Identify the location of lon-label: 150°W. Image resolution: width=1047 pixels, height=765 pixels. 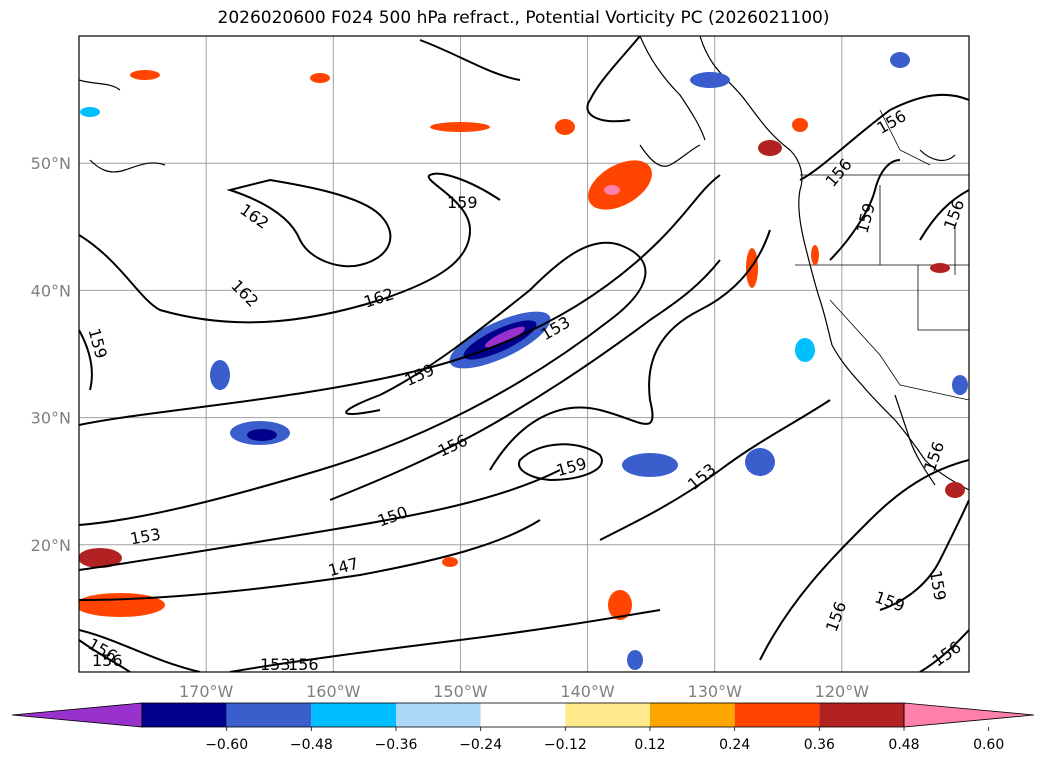
(460, 691).